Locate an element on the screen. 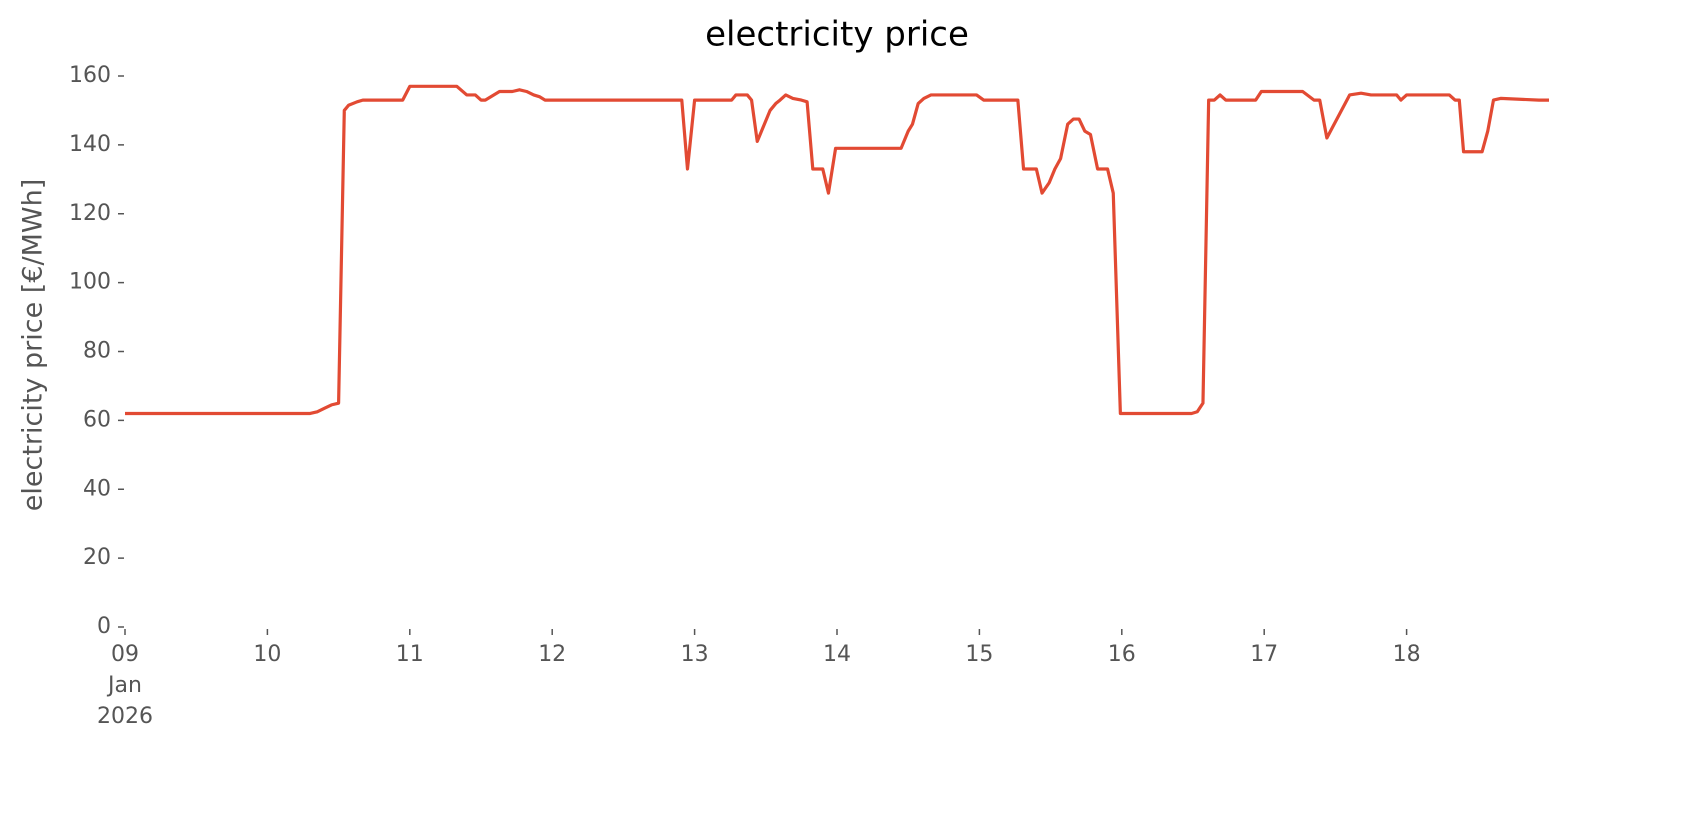 The height and width of the screenshot is (815, 1706). x-tick-label: 16 is located at coordinates (1122, 654).